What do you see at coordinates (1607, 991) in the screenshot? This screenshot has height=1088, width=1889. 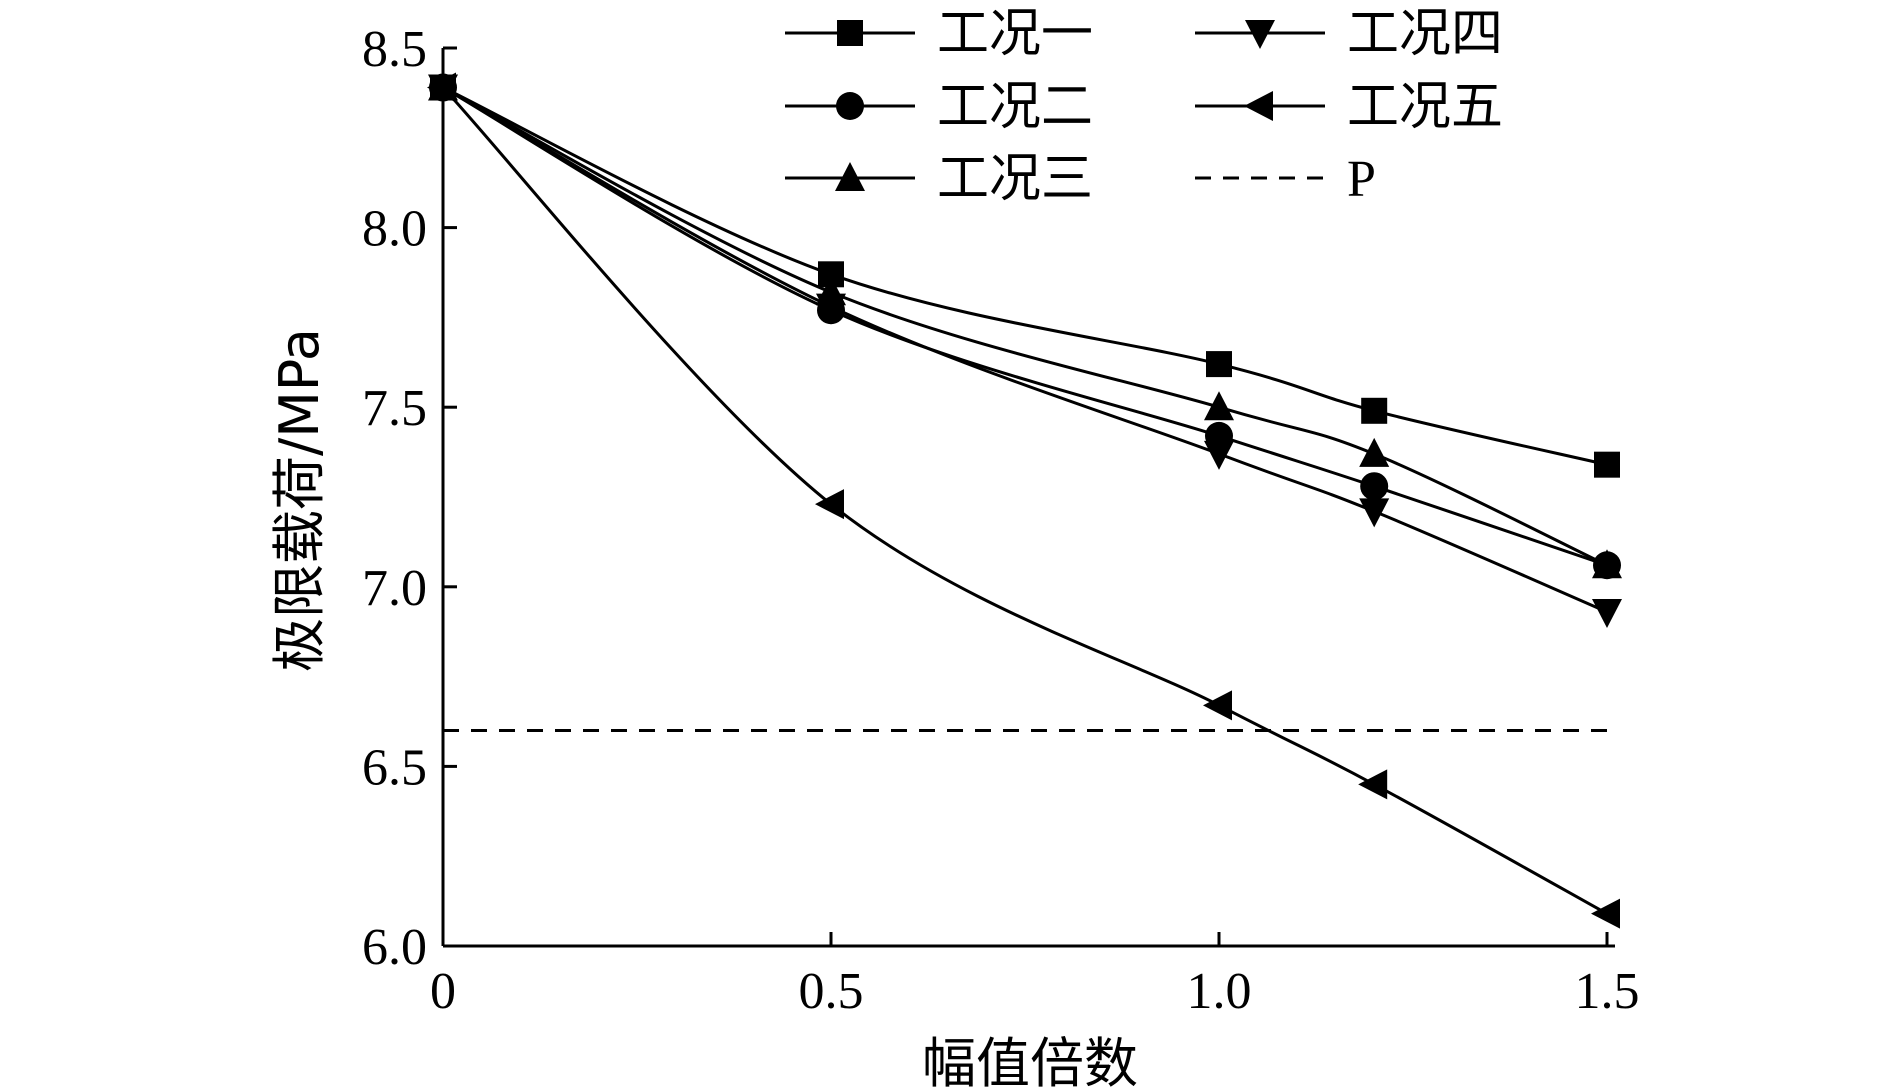 I see `x-tick-label: 1.5` at bounding box center [1607, 991].